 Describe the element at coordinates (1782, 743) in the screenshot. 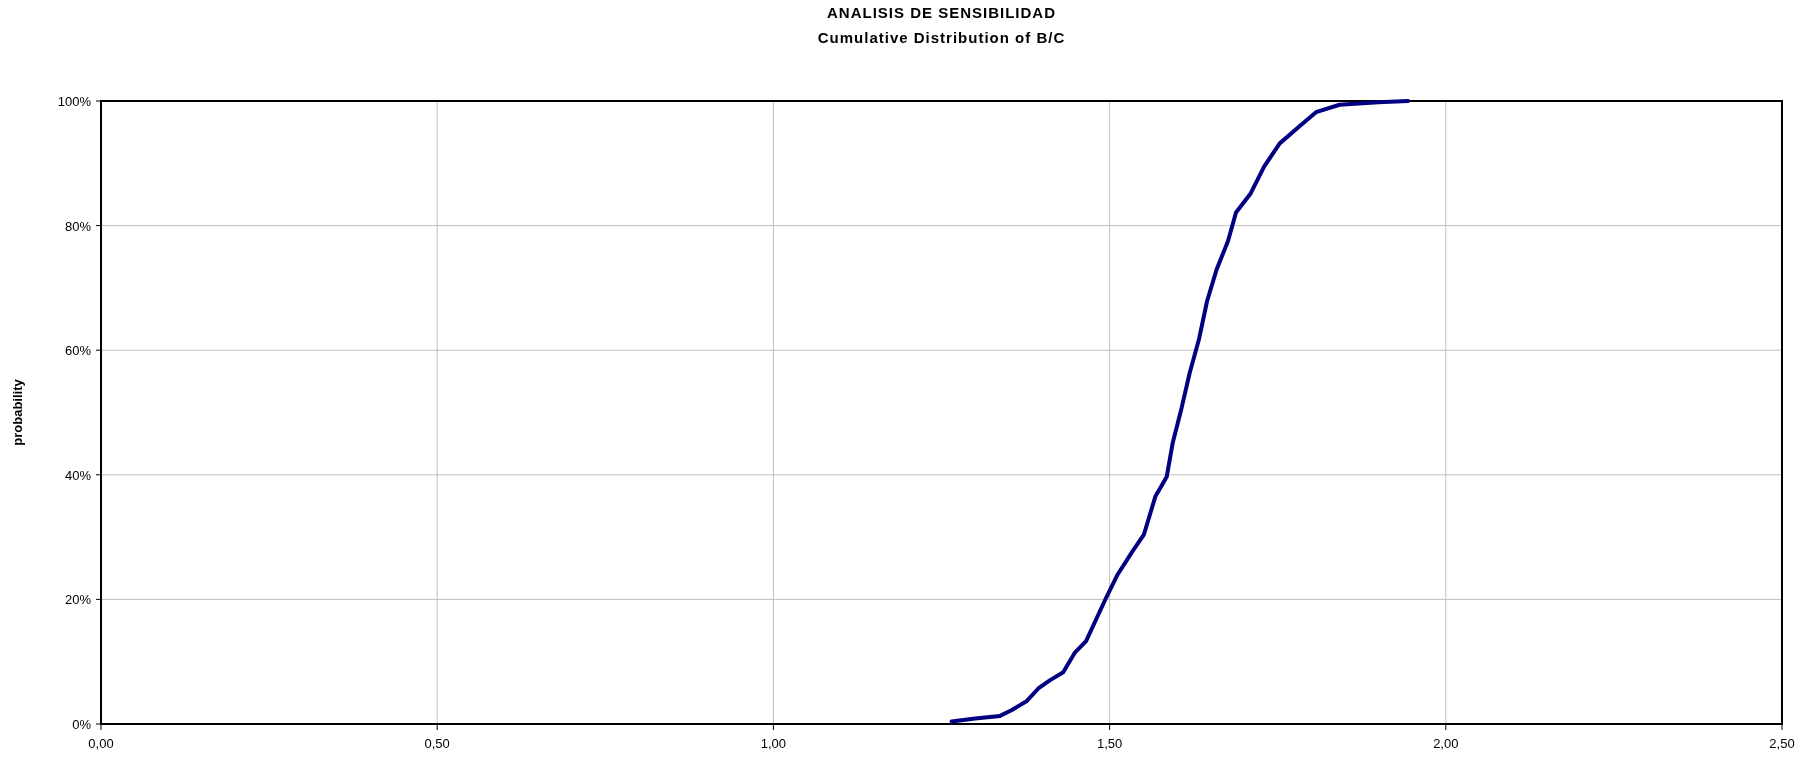

I see `x-tick-label: 2,50` at that location.